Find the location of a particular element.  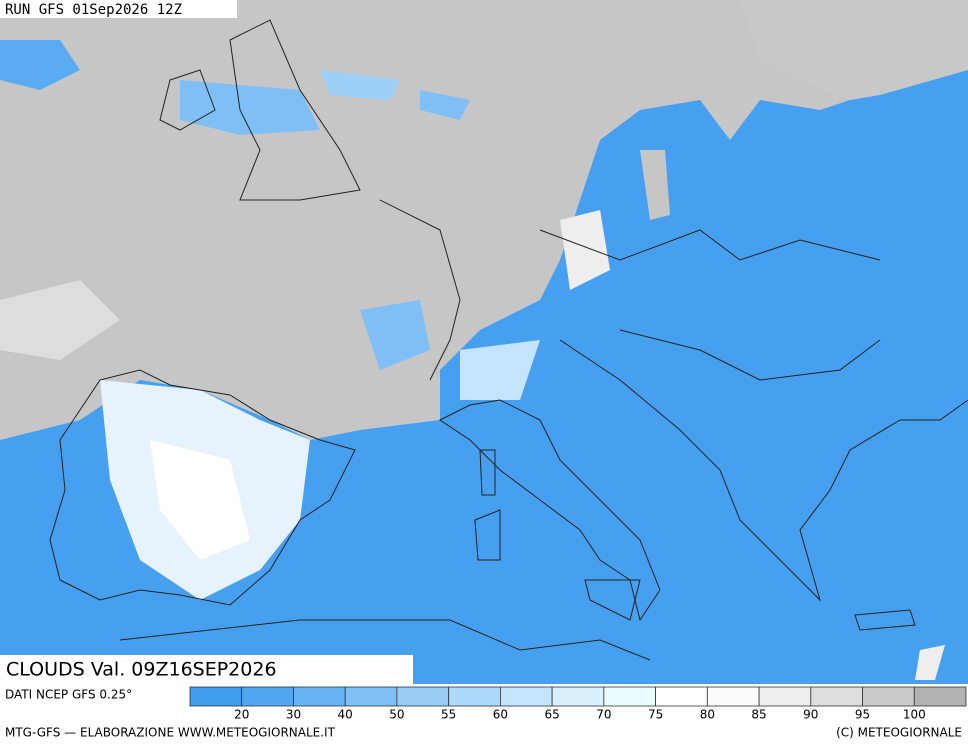

run-box is located at coordinates (118, 9).